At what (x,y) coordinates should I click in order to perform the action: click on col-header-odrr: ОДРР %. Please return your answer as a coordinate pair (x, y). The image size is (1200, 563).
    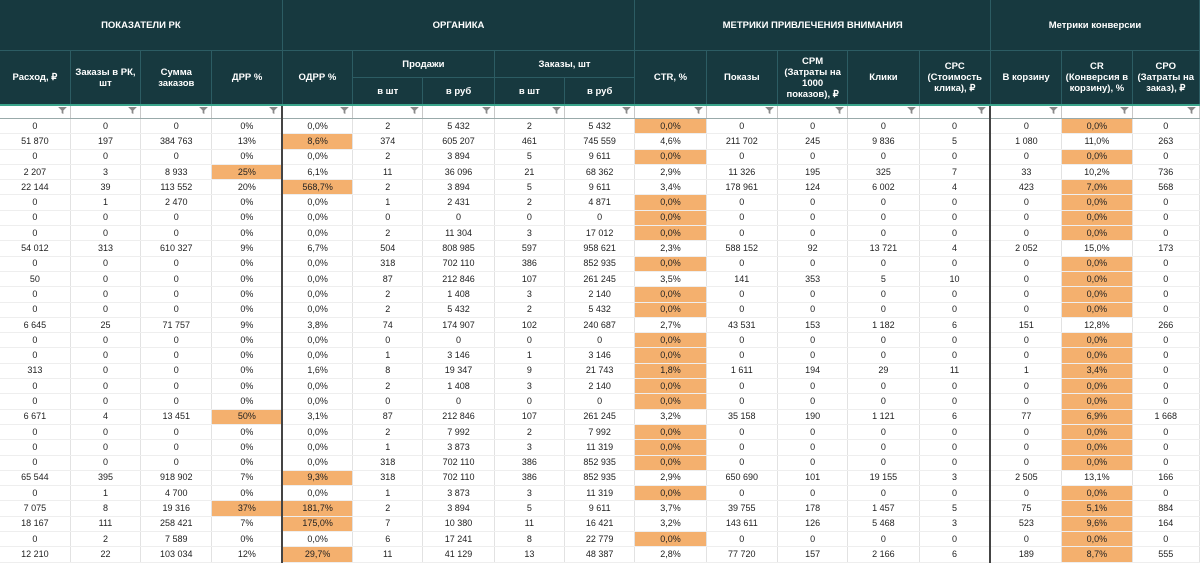
    Looking at the image, I should click on (318, 78).